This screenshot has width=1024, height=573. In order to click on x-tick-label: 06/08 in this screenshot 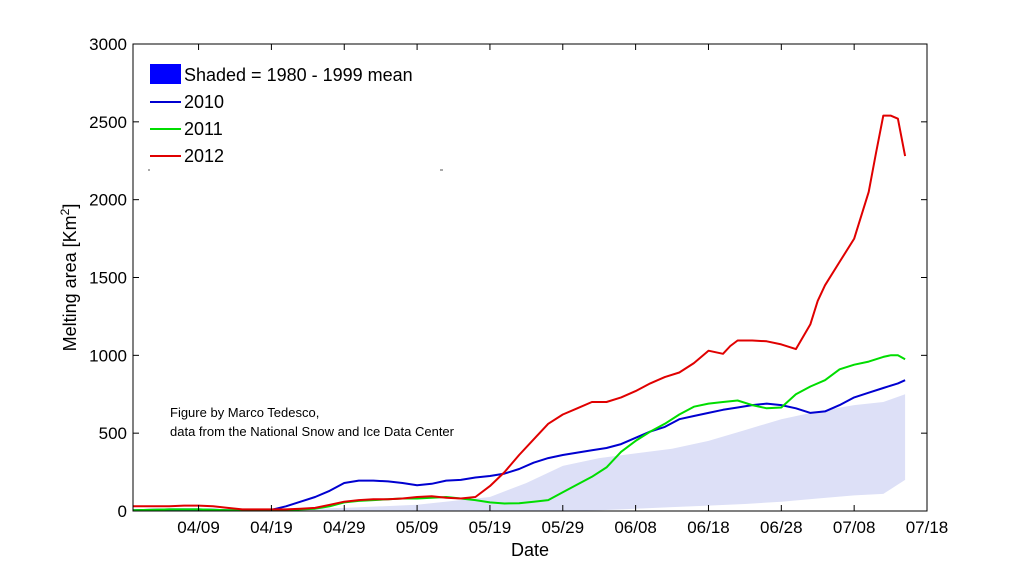, I will do `click(635, 527)`.